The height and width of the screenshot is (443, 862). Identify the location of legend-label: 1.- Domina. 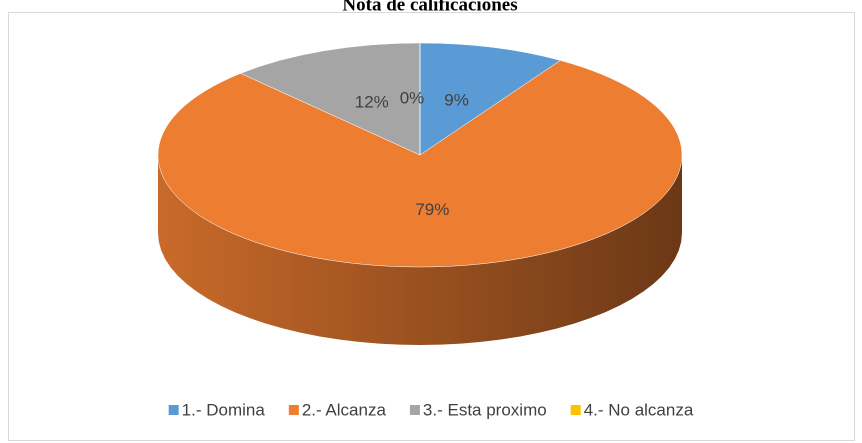
(224, 409).